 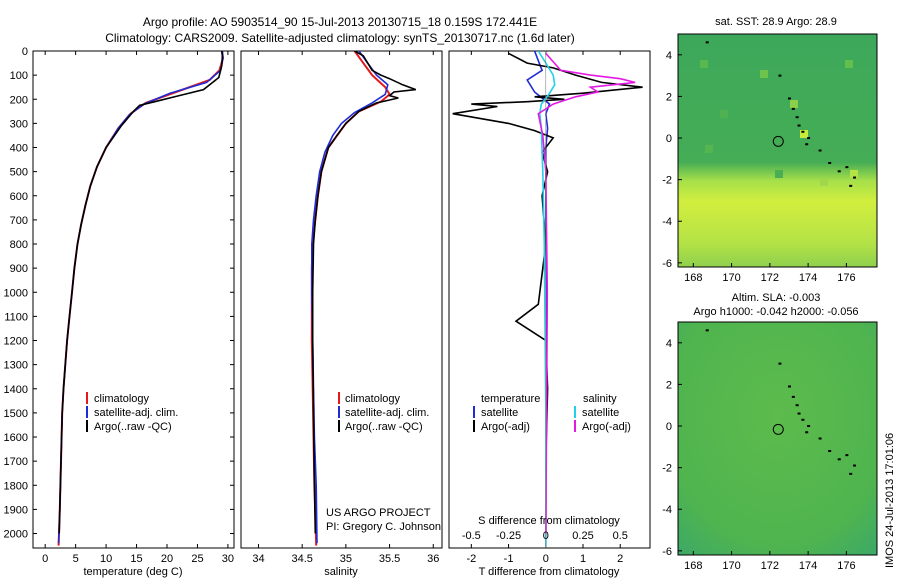 I want to click on depth-tick-label: 1500, so click(x=16, y=414).